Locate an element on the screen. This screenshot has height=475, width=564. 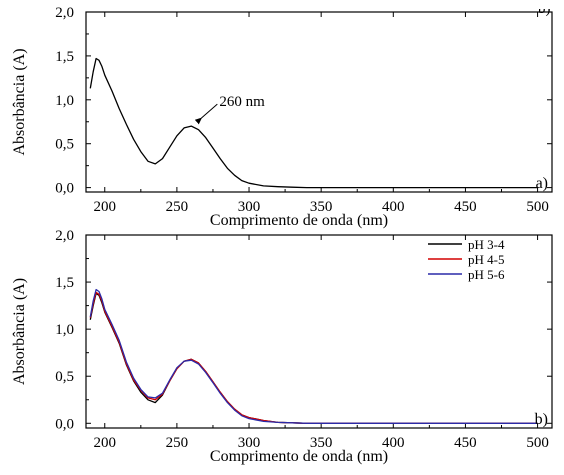
corner-mask is located at coordinates (547, 4).